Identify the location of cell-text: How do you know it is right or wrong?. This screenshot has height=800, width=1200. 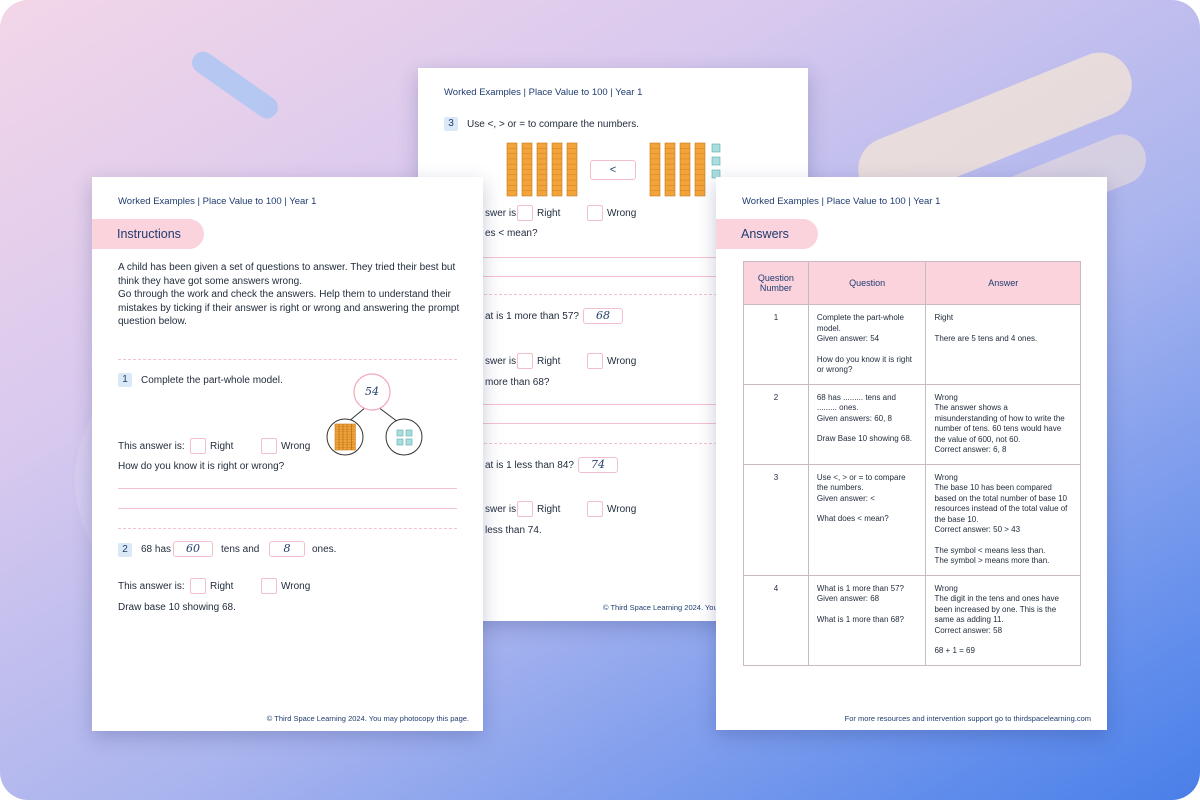
(864, 364).